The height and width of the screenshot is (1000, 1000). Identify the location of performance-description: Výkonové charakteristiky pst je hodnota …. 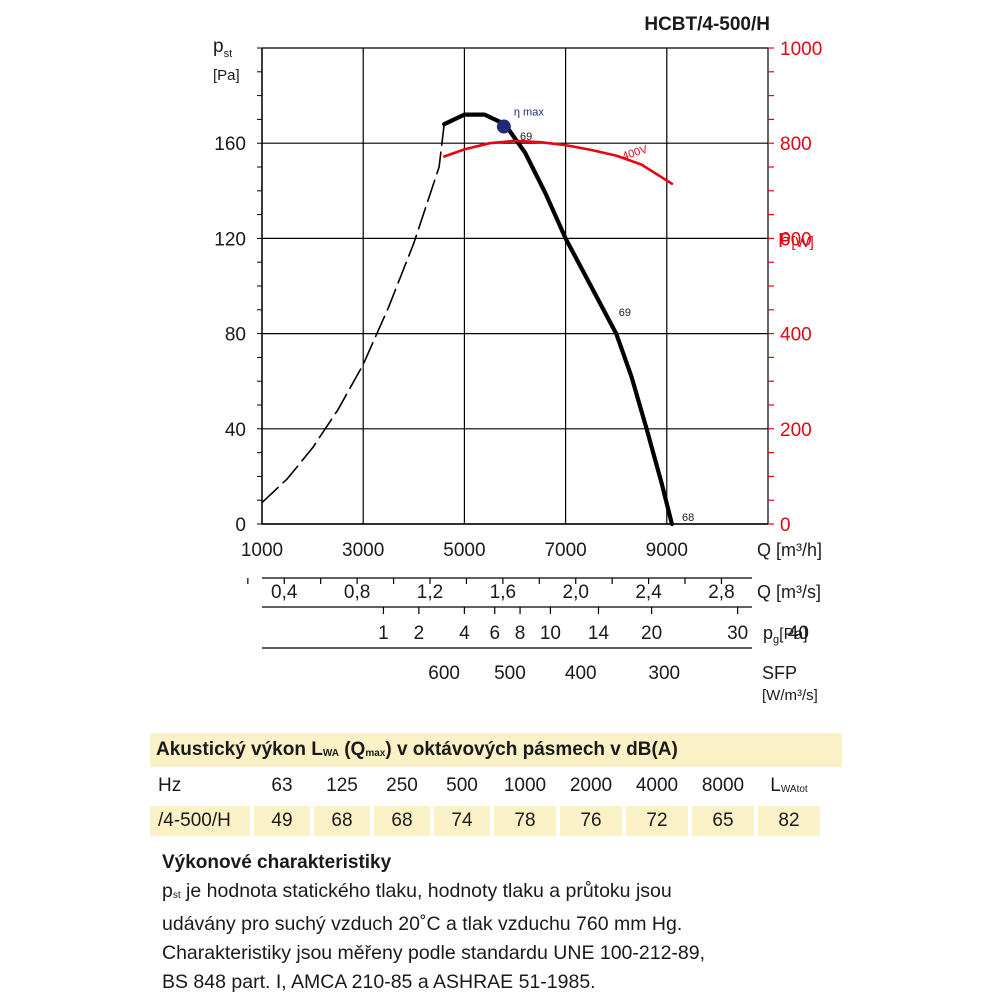
(512, 922).